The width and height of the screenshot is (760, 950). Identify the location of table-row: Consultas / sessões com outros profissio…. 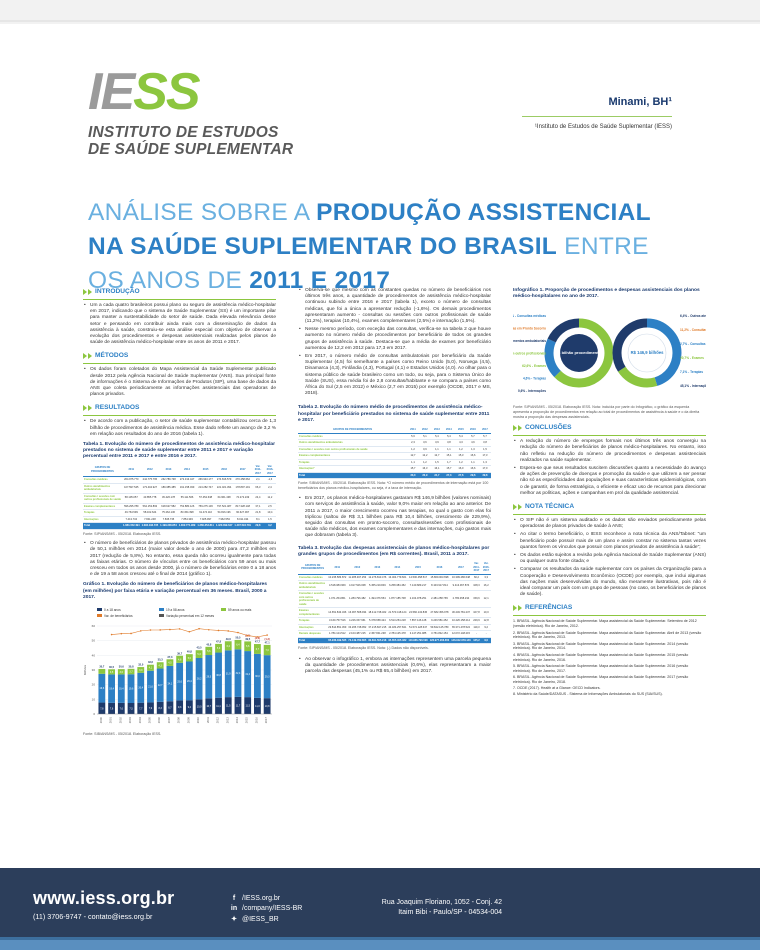
(394, 450).